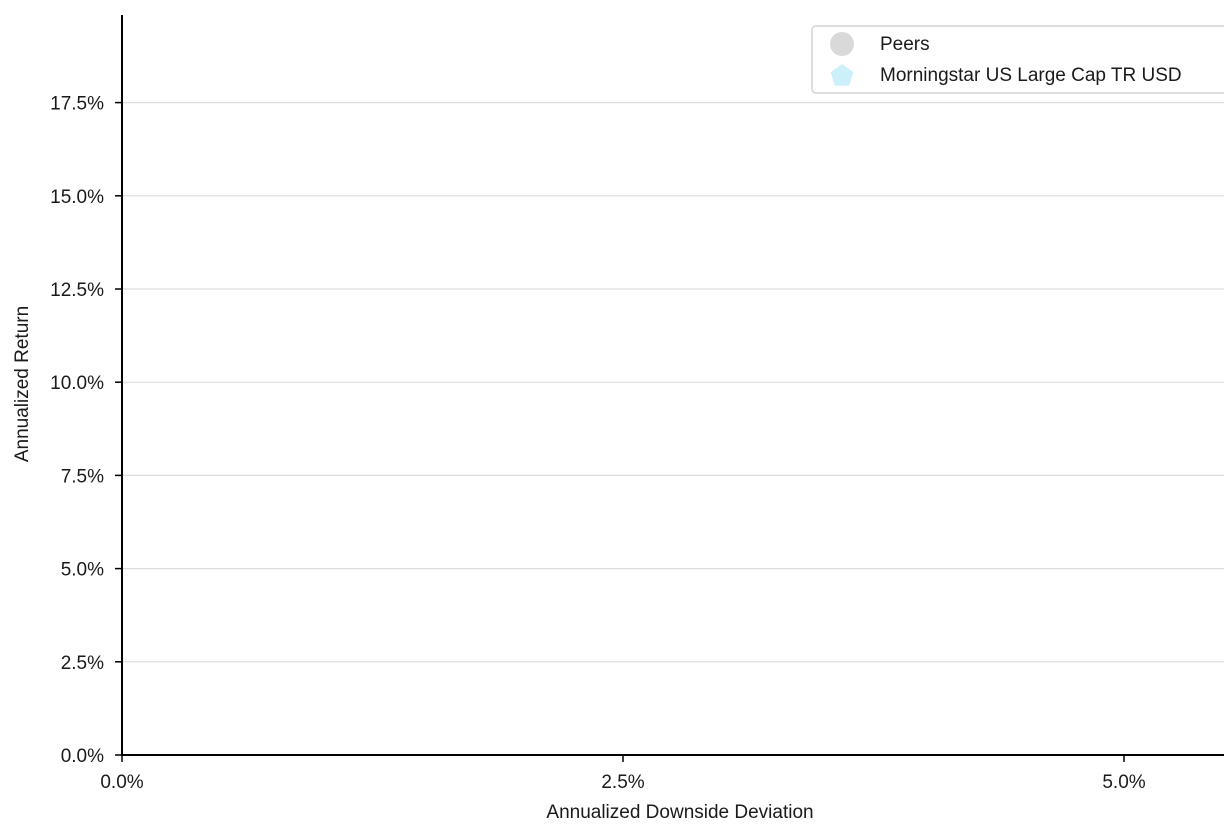  I want to click on legend-entry-label: Peers, so click(905, 44).